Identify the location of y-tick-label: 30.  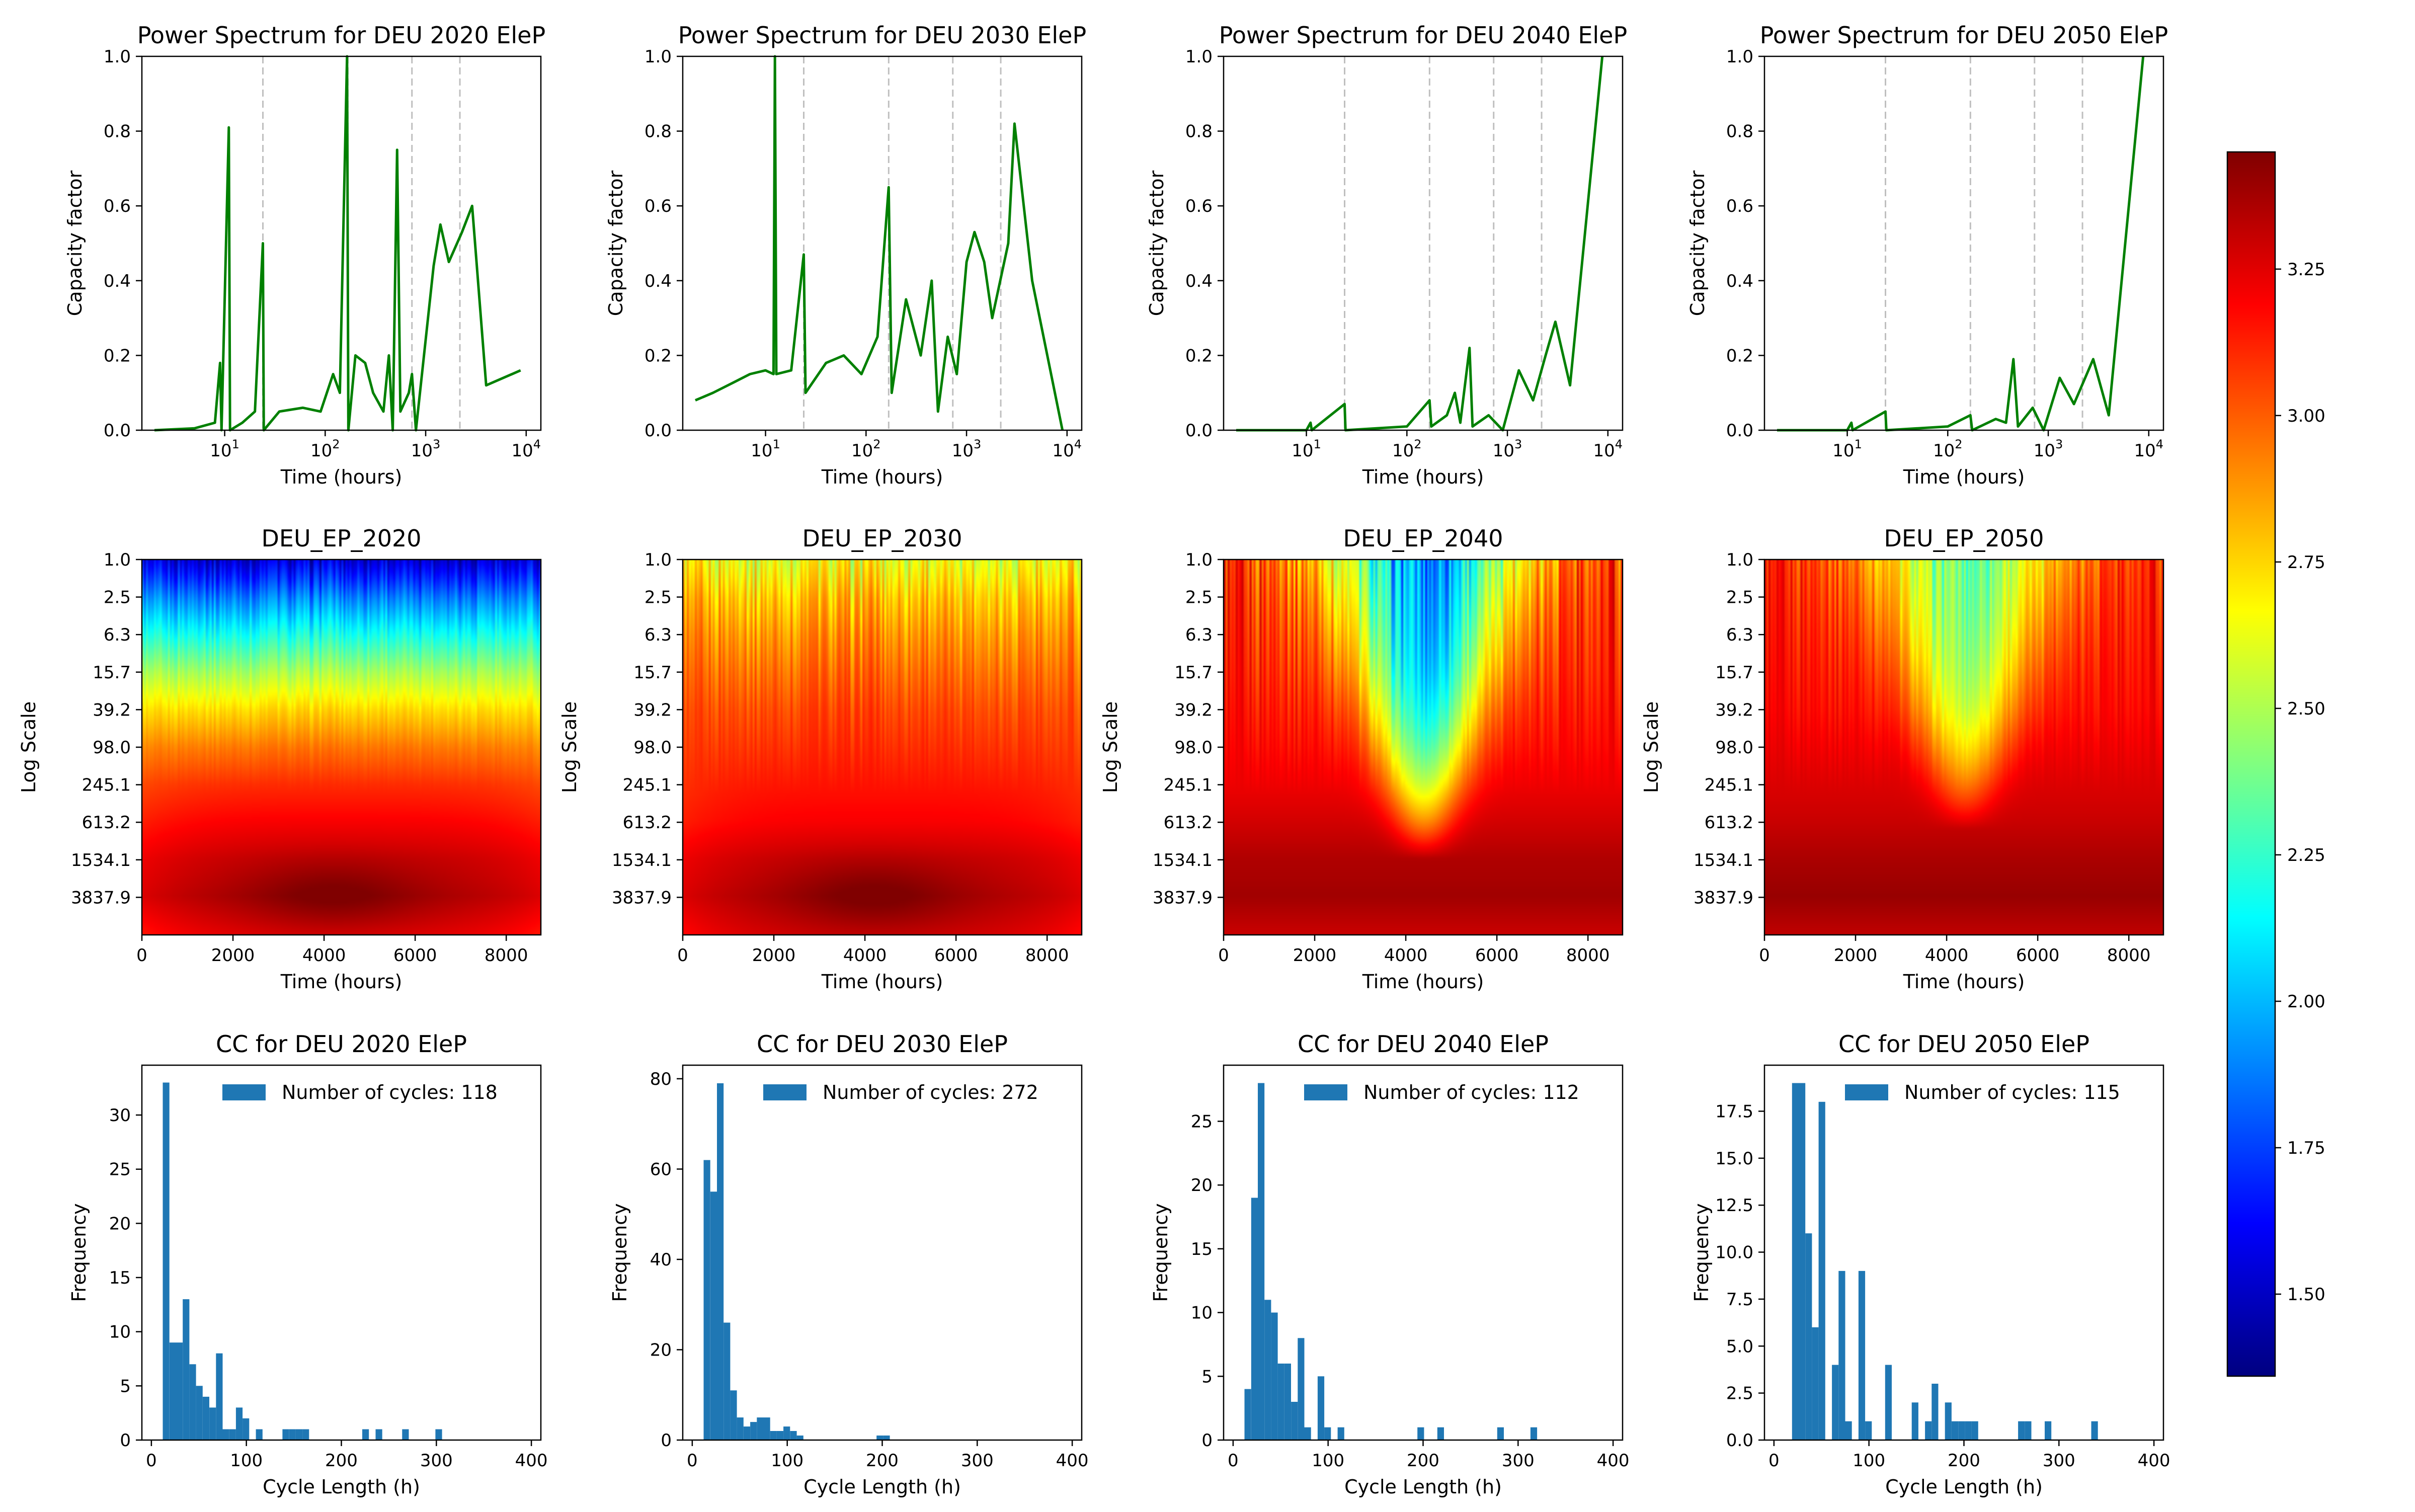
(120, 1115).